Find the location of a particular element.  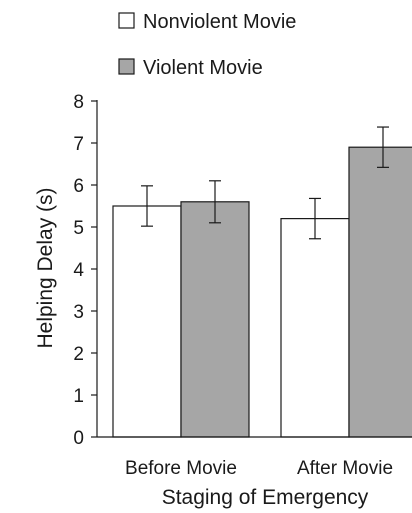

x-axis-title: Staging of Emergency is located at coordinates (265, 497).